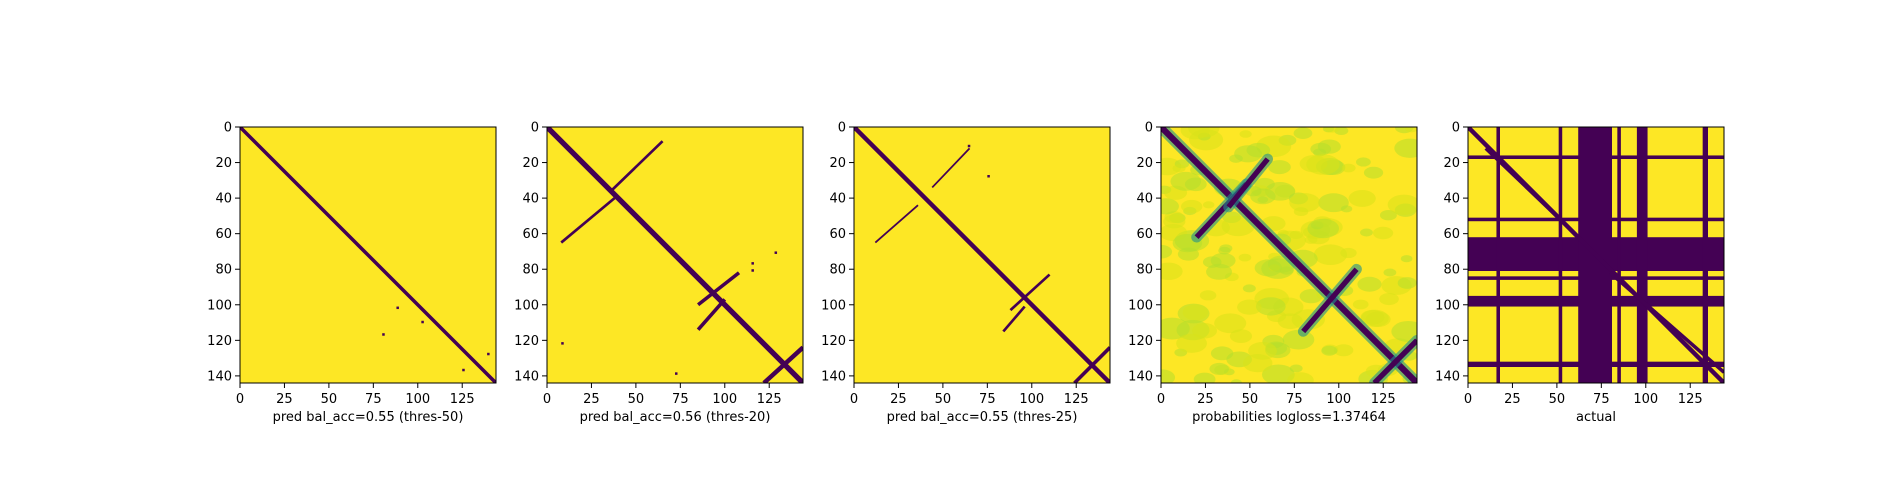 Image resolution: width=1900 pixels, height=500 pixels. Describe the element at coordinates (1645, 399) in the screenshot. I see `x-tick-label: 100` at that location.